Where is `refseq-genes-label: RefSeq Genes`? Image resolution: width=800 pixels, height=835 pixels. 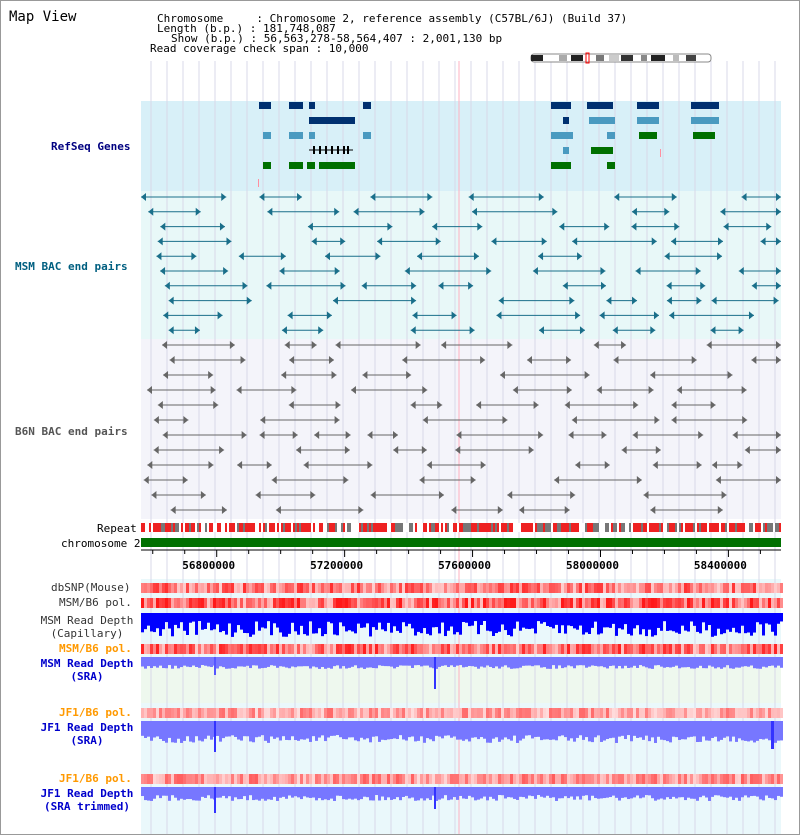 refseq-genes-label: RefSeq Genes is located at coordinates (91, 146).